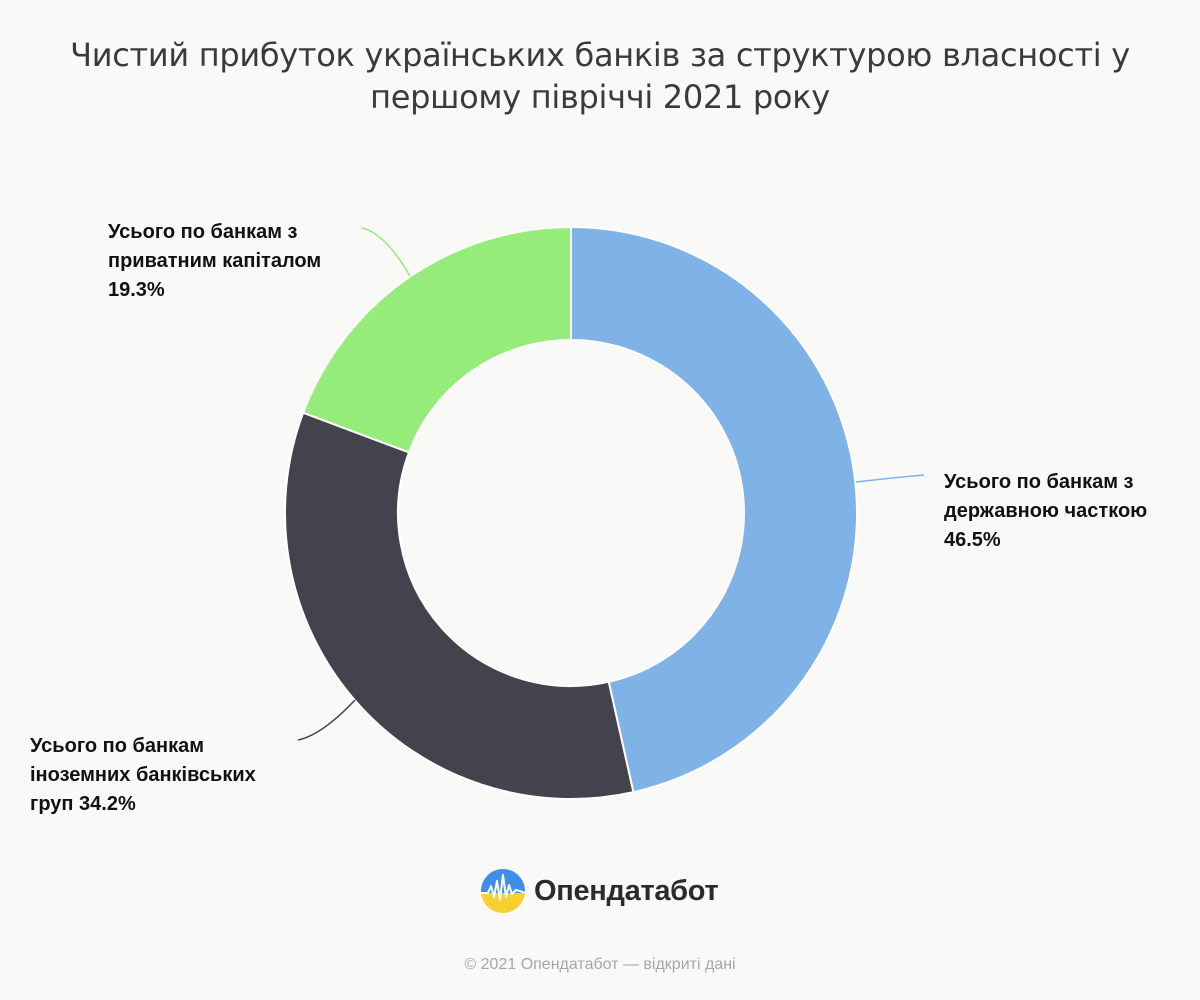  What do you see at coordinates (890, 478) in the screenshot?
I see `leader-line-state` at bounding box center [890, 478].